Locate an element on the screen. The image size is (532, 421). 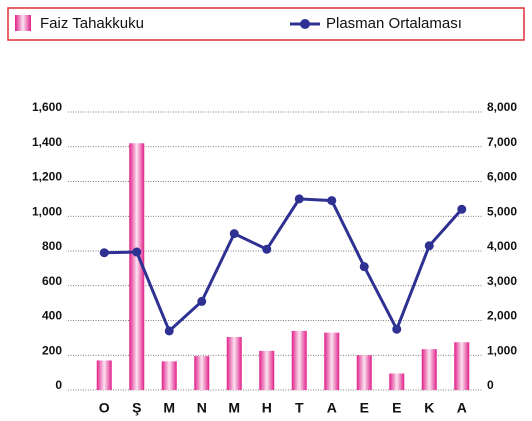
legend-marker is located at coordinates (305, 24).